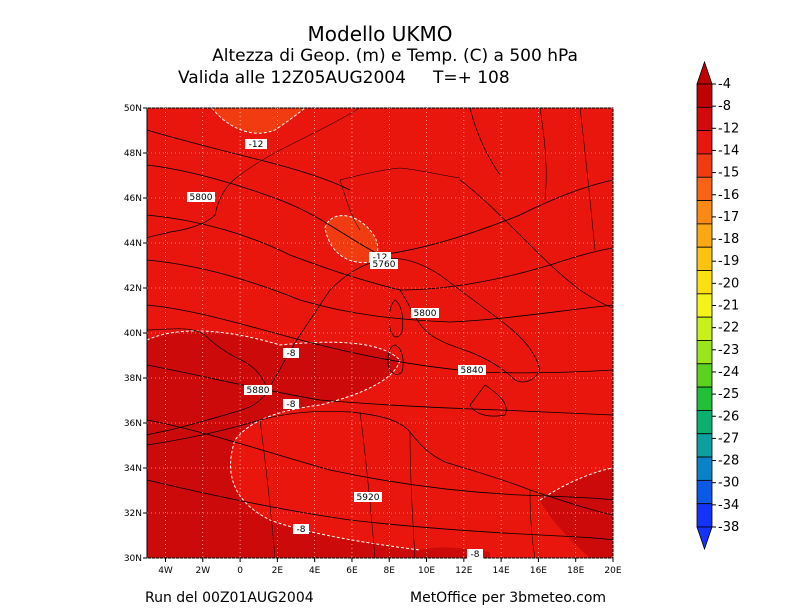 This screenshot has width=792, height=612. Describe the element at coordinates (344, 78) in the screenshot. I see `valid-time: Valida alle 12Z05AUG2004 T=+ 108` at that location.